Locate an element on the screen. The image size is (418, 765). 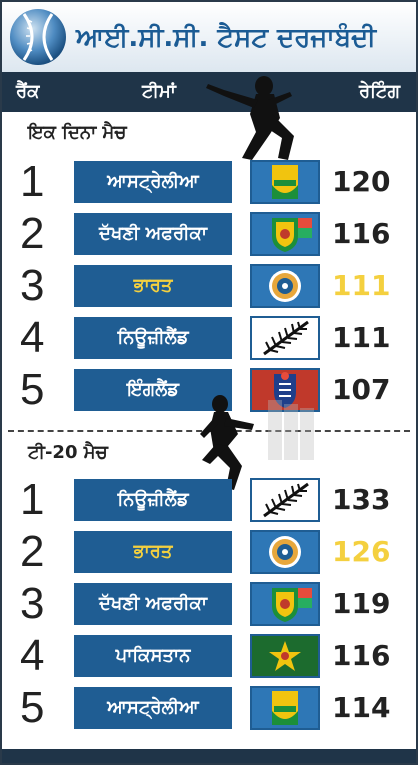
team-name: ਇੰਗਲੈਂਡ is located at coordinates (153, 390).